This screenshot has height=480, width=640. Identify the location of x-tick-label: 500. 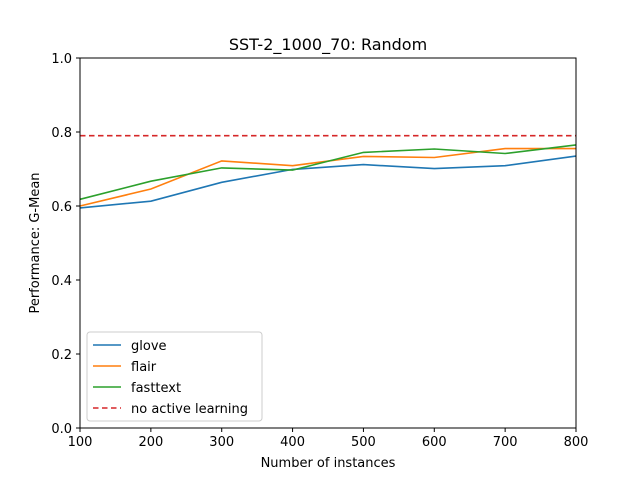
(363, 442).